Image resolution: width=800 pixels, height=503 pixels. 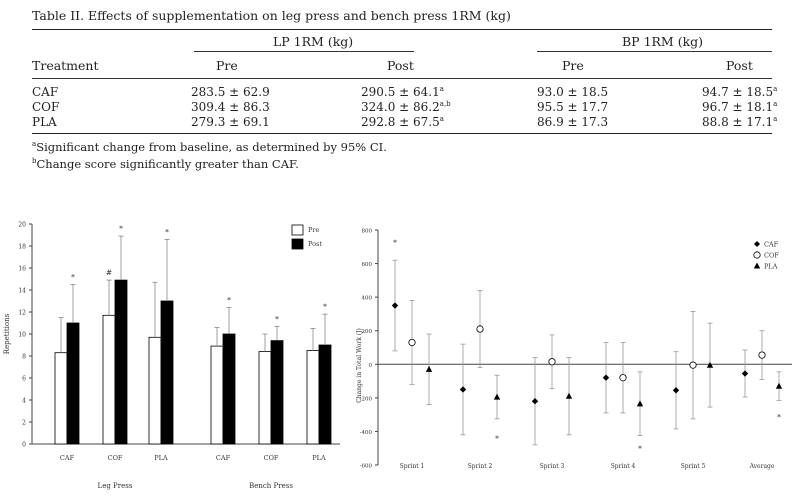 What do you see at coordinates (654, 51) in the screenshot?
I see `bp-subrule` at bounding box center [654, 51].